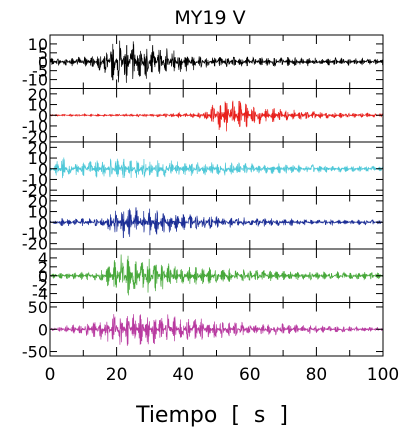 This screenshot has height=435, width=414. What do you see at coordinates (43, 53) in the screenshot?
I see `y-tick-label: 5` at bounding box center [43, 53].